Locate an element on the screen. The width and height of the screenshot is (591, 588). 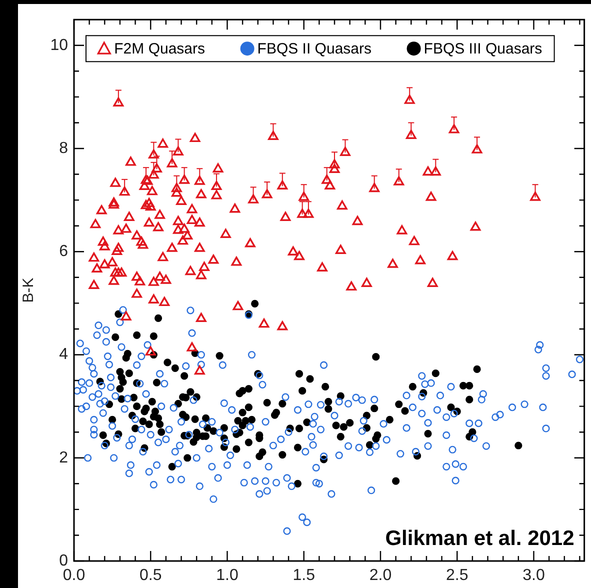
x-tick-label: 2.0 is located at coordinates (380, 575).